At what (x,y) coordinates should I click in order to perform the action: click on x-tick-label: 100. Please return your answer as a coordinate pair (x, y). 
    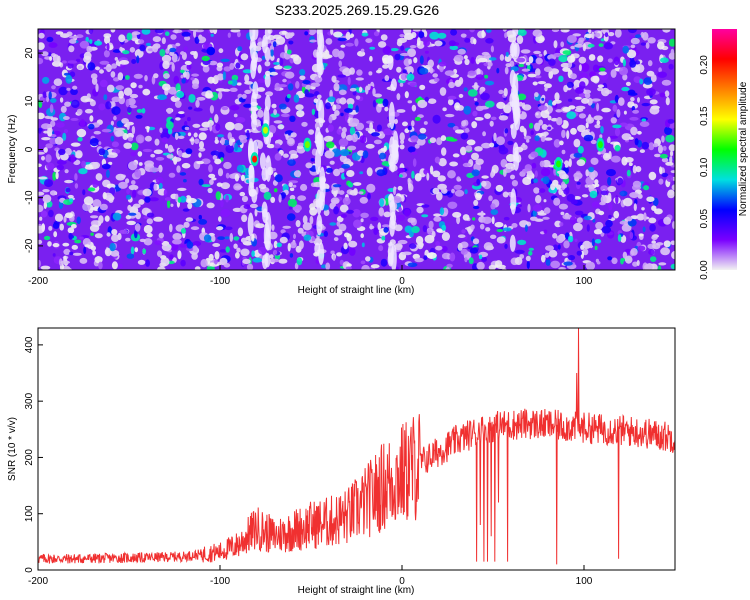
    Looking at the image, I should click on (584, 581).